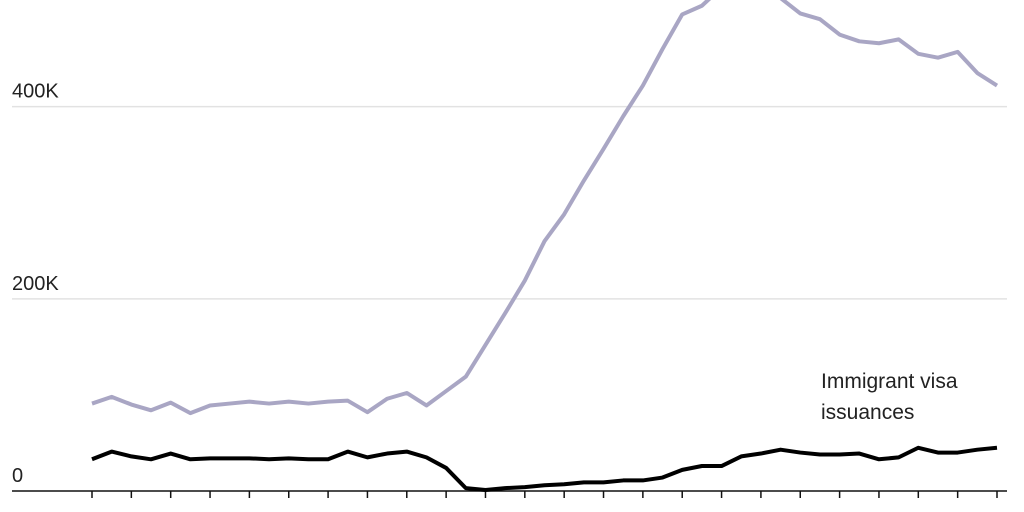  Describe the element at coordinates (35, 284) in the screenshot. I see `y-tick-label: 200K` at that location.